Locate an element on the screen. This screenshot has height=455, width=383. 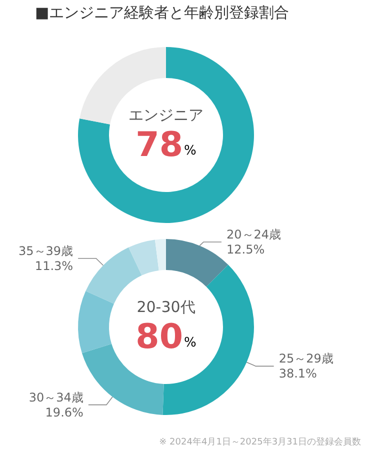
slice-label: 30～34歳 is located at coordinates (56, 397).